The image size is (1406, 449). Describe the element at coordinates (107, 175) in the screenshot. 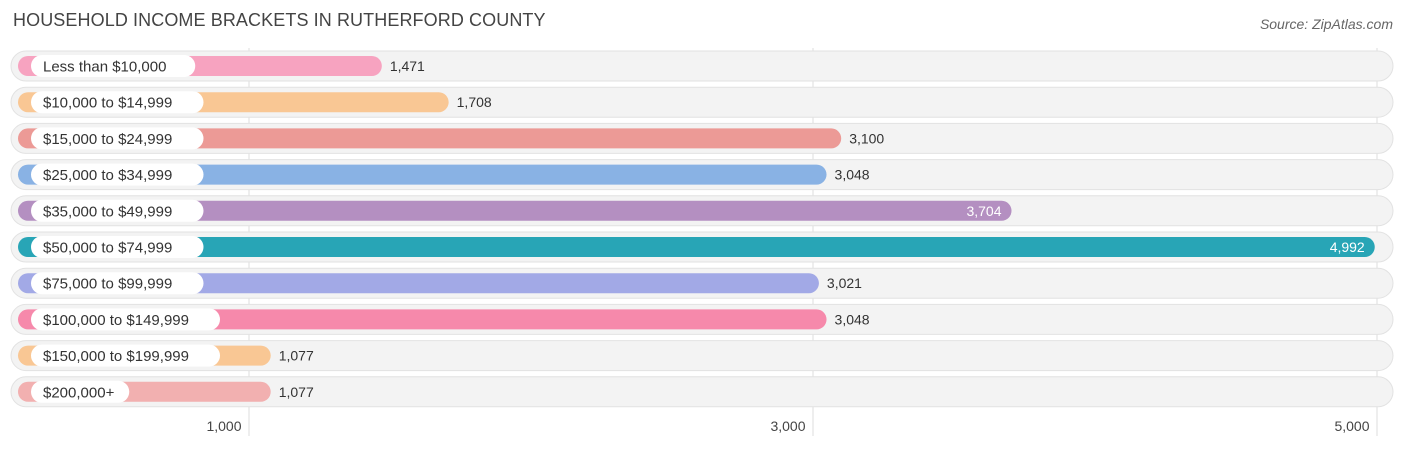

I see `category-label: $25,000 to $34,999` at that location.